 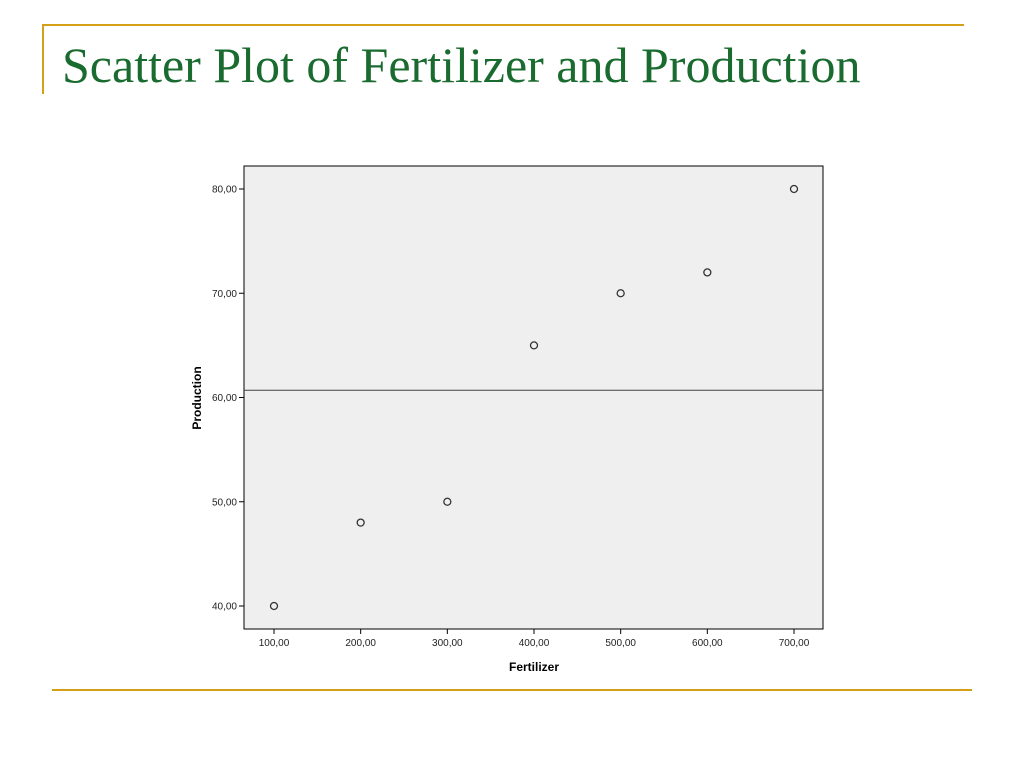 What do you see at coordinates (197, 397) in the screenshot?
I see `y-axis-title: Production` at bounding box center [197, 397].